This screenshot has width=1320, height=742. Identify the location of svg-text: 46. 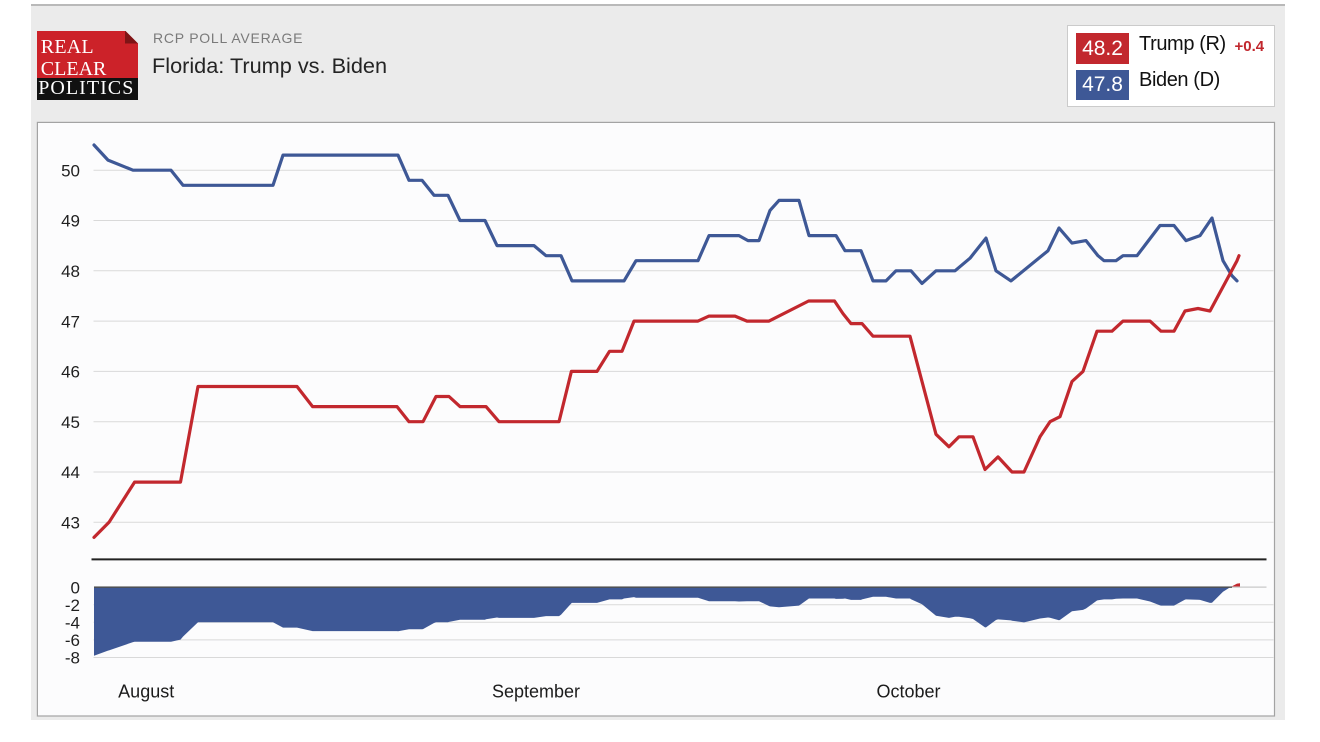
(70, 372).